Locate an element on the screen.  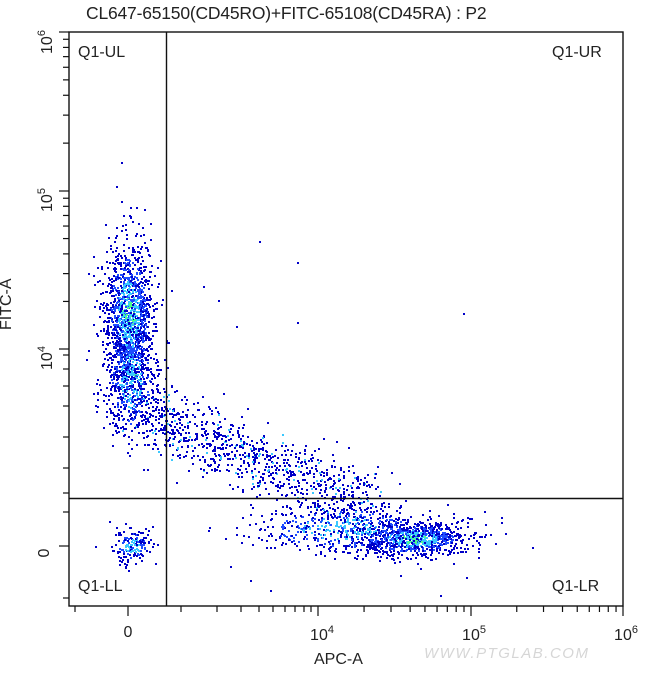
x-tick-1e6: 10⁶ is located at coordinates (626, 634).